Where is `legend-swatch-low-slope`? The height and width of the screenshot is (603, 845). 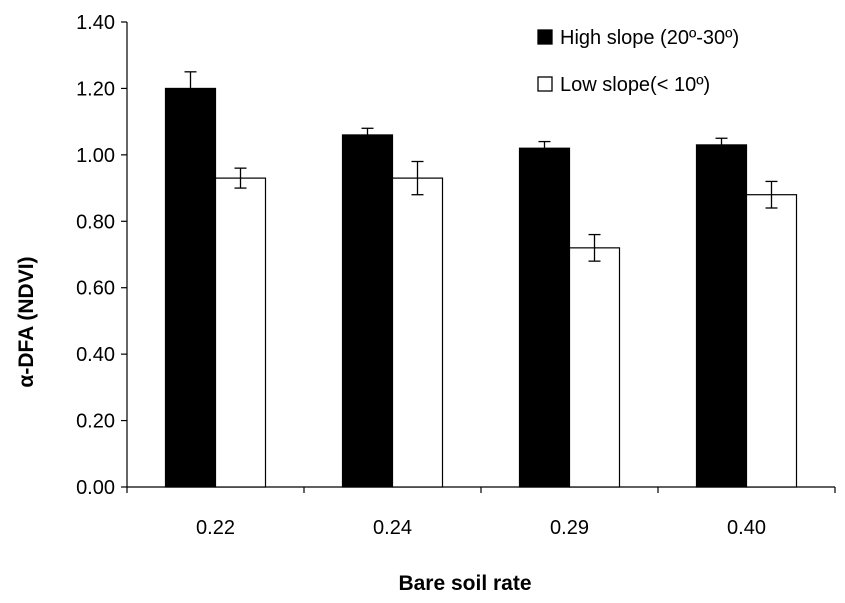 legend-swatch-low-slope is located at coordinates (545, 84).